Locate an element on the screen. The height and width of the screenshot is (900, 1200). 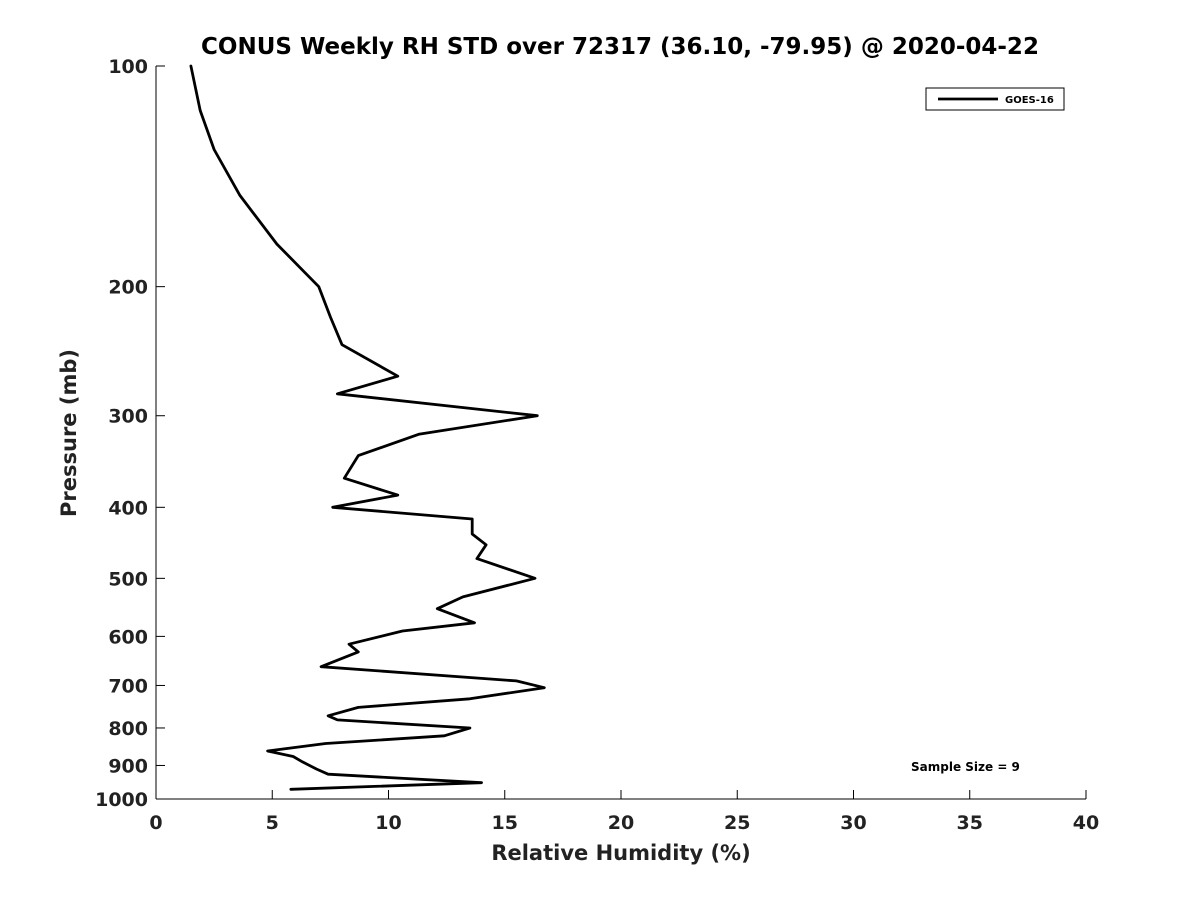
x-tick-label: 10 is located at coordinates (388, 823).